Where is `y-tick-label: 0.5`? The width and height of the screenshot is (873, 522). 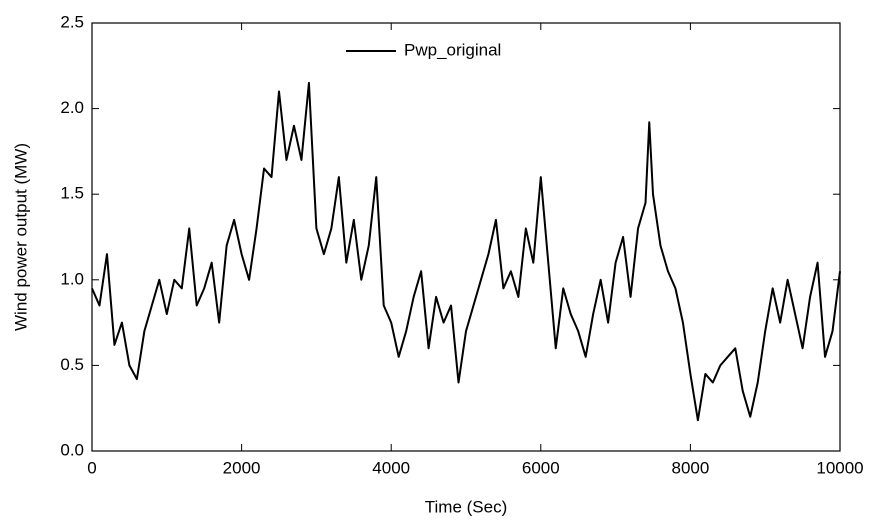
y-tick-label: 0.5 is located at coordinates (72, 364).